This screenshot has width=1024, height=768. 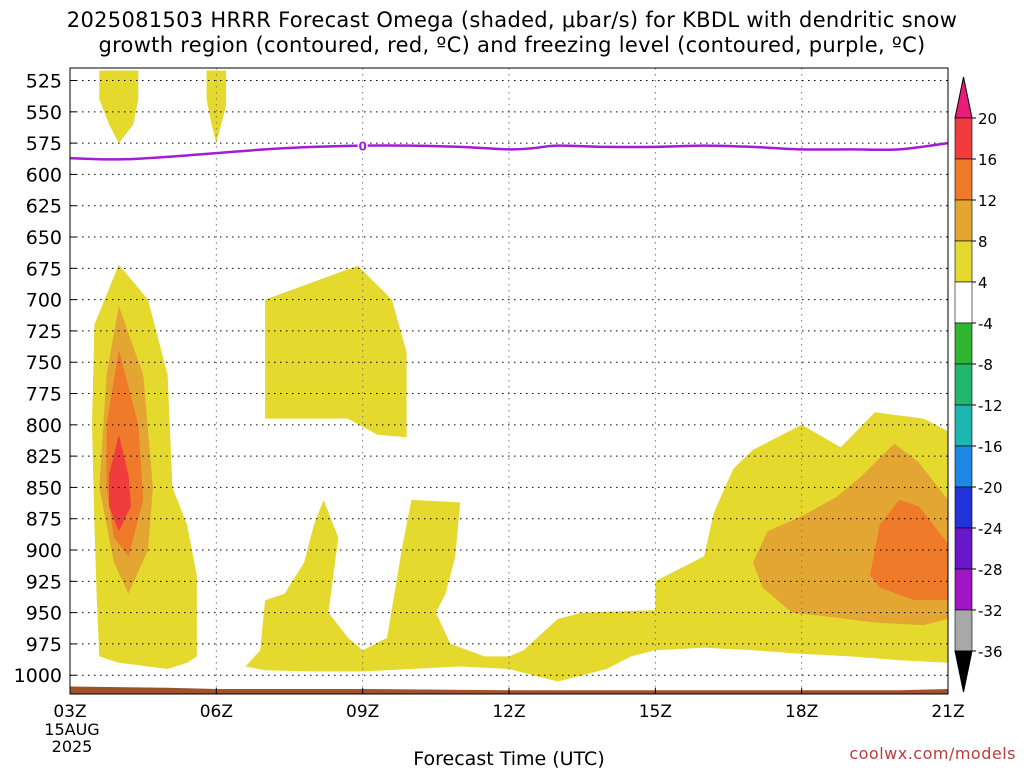 I want to click on x-tick-label: 12Z, so click(x=508, y=712).